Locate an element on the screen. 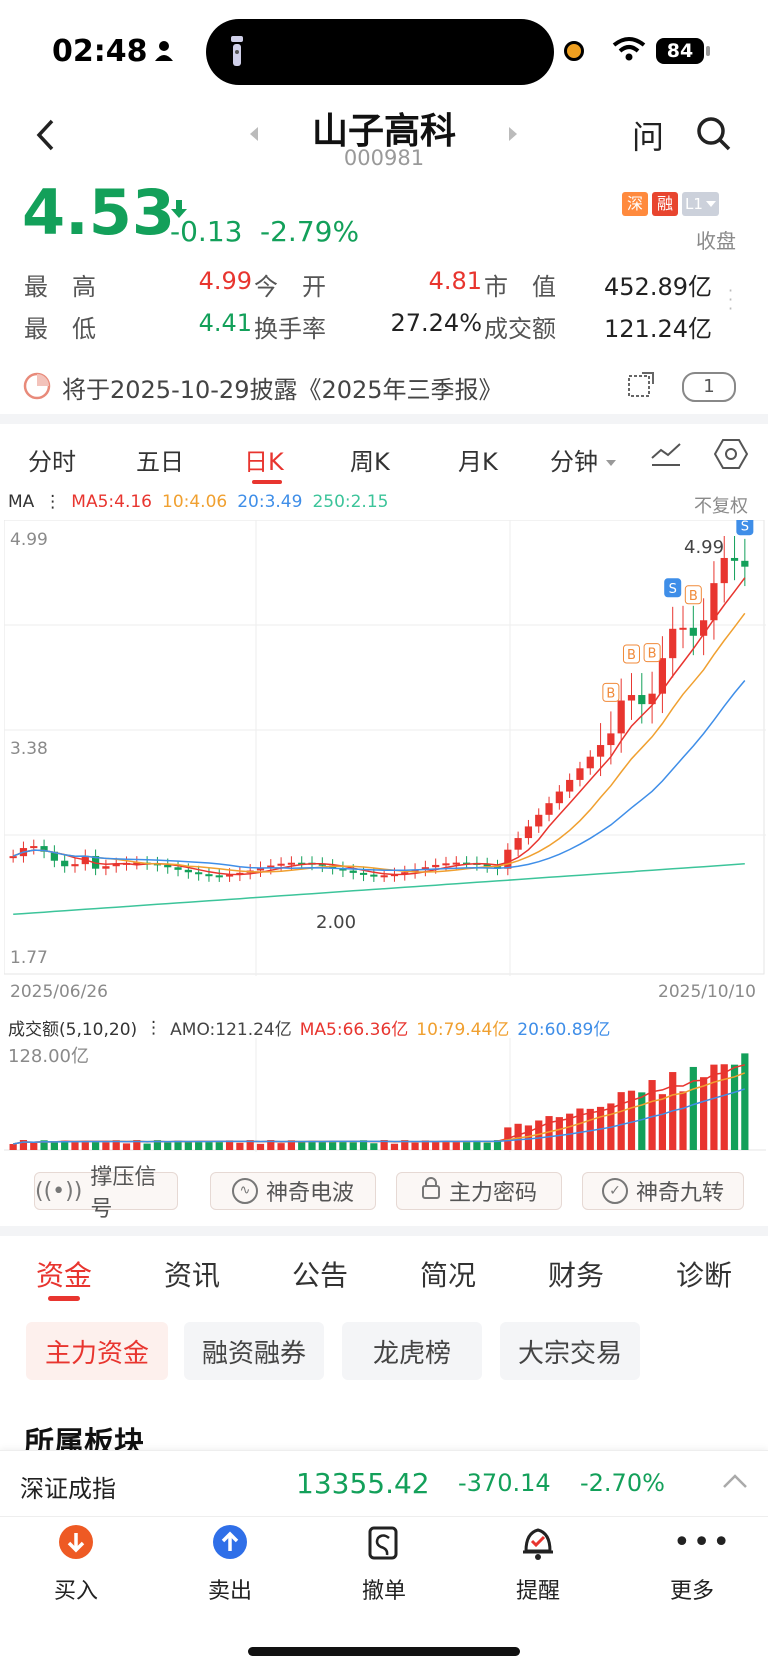 The image size is (768, 1666). stat-value: 121.24亿 is located at coordinates (658, 329).